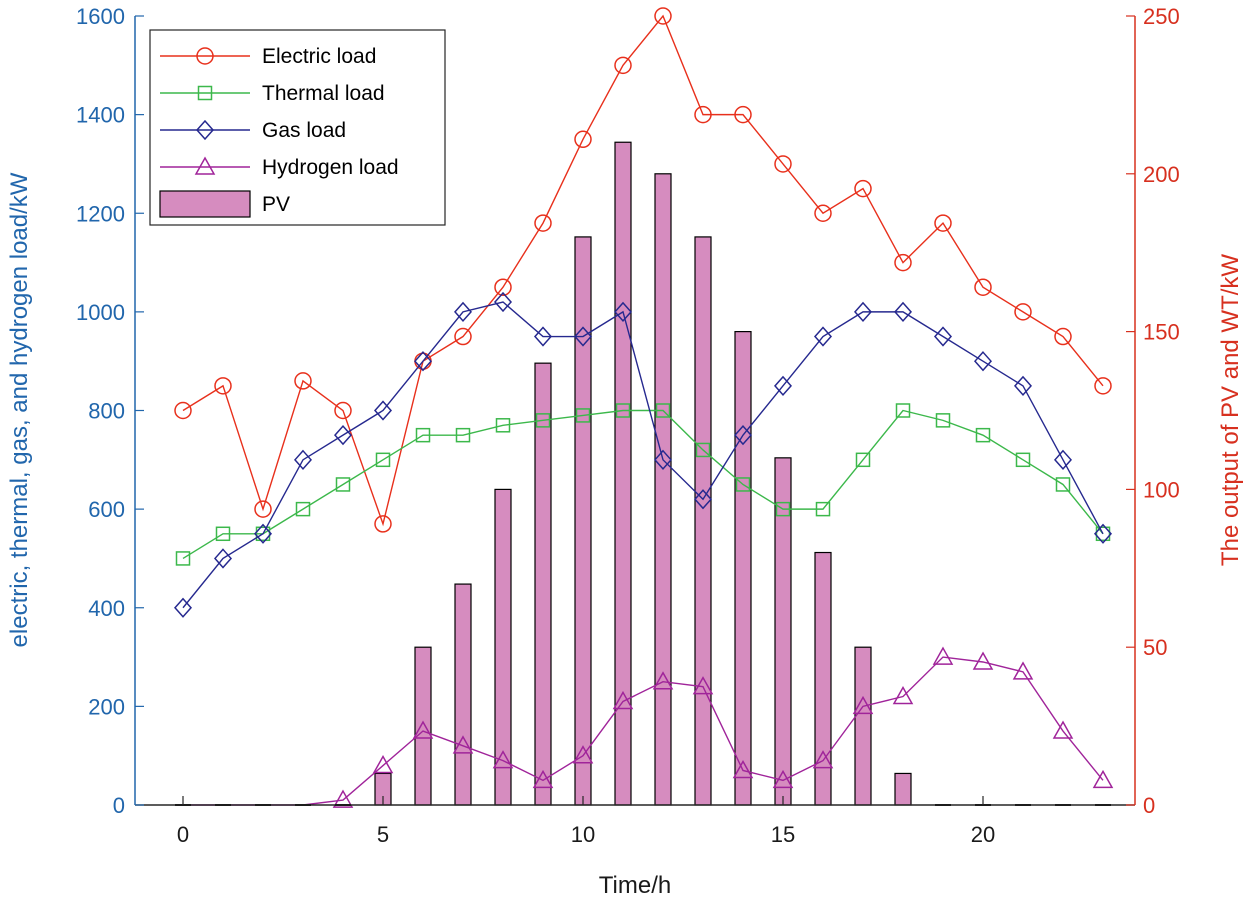 This screenshot has height=900, width=1250. Describe the element at coordinates (100, 16) in the screenshot. I see `left-tick-label: 1600` at that location.